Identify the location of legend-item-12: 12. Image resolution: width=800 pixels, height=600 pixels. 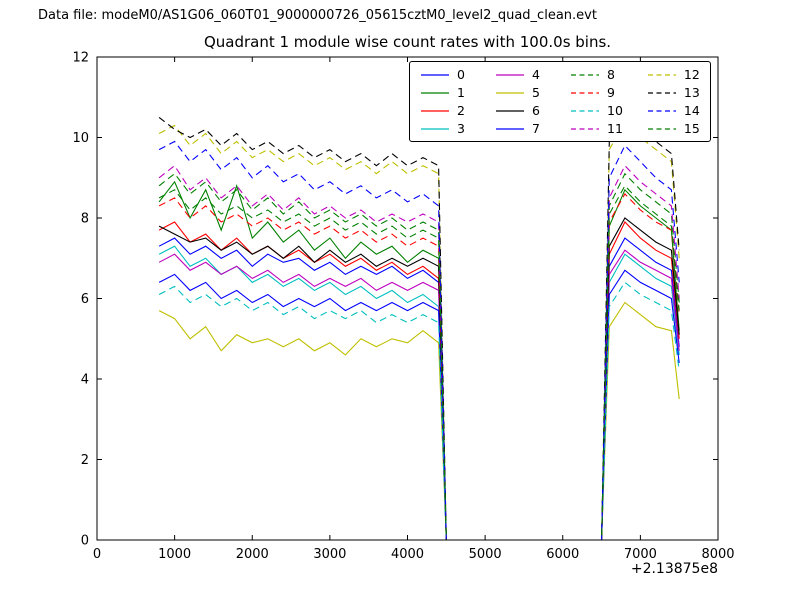
(673, 74).